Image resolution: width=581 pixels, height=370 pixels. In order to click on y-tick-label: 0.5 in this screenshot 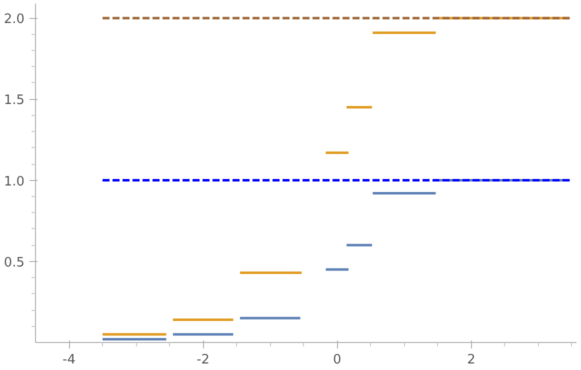, I will do `click(14, 262)`.